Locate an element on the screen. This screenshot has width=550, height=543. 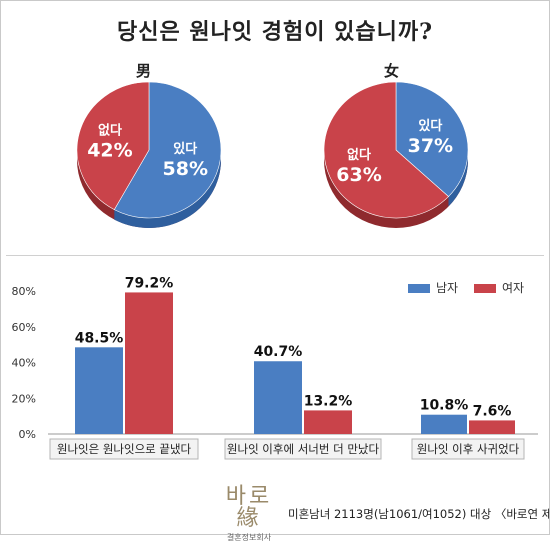
female-pie-no-label: 없다 is located at coordinates (359, 155).